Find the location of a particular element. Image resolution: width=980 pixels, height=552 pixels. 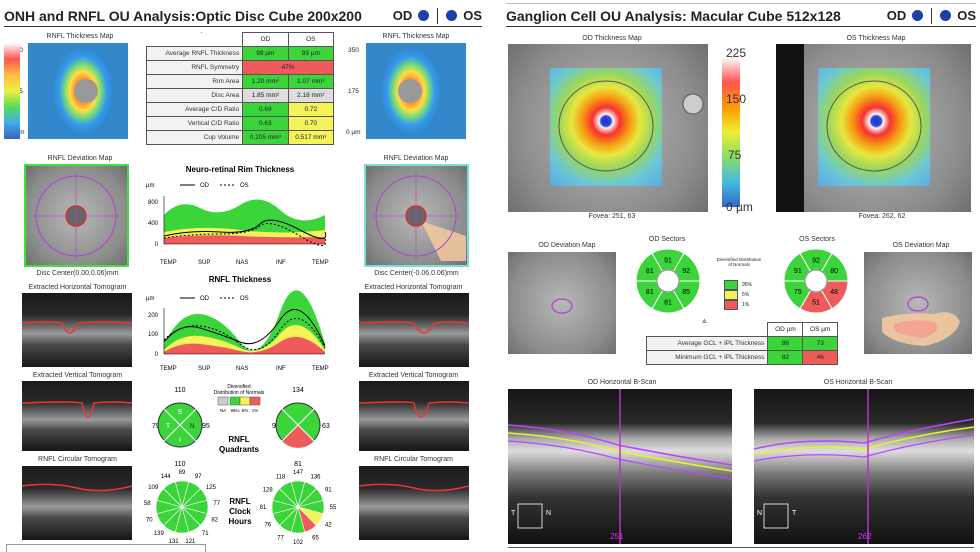

od-fovea: Fovea: 251, 63 is located at coordinates (612, 216).